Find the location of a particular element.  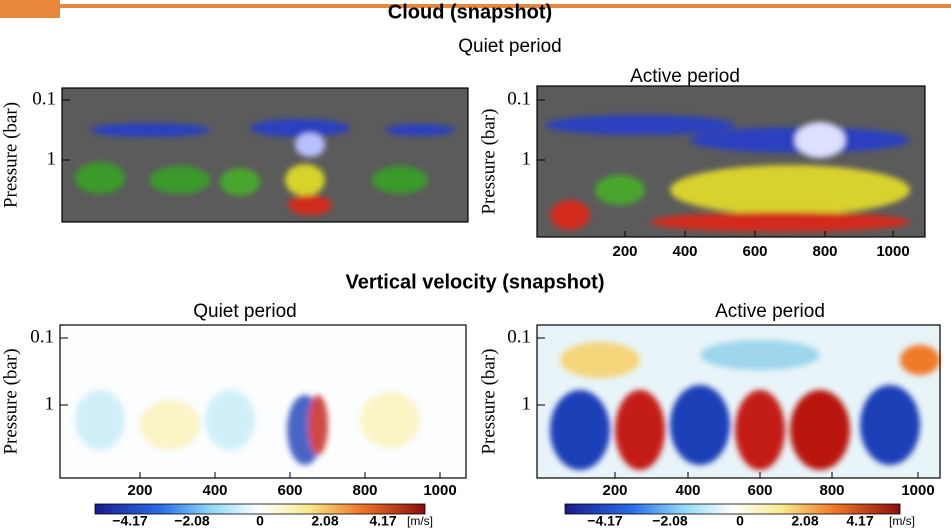

cloud-quiet-plot is located at coordinates (265, 155).